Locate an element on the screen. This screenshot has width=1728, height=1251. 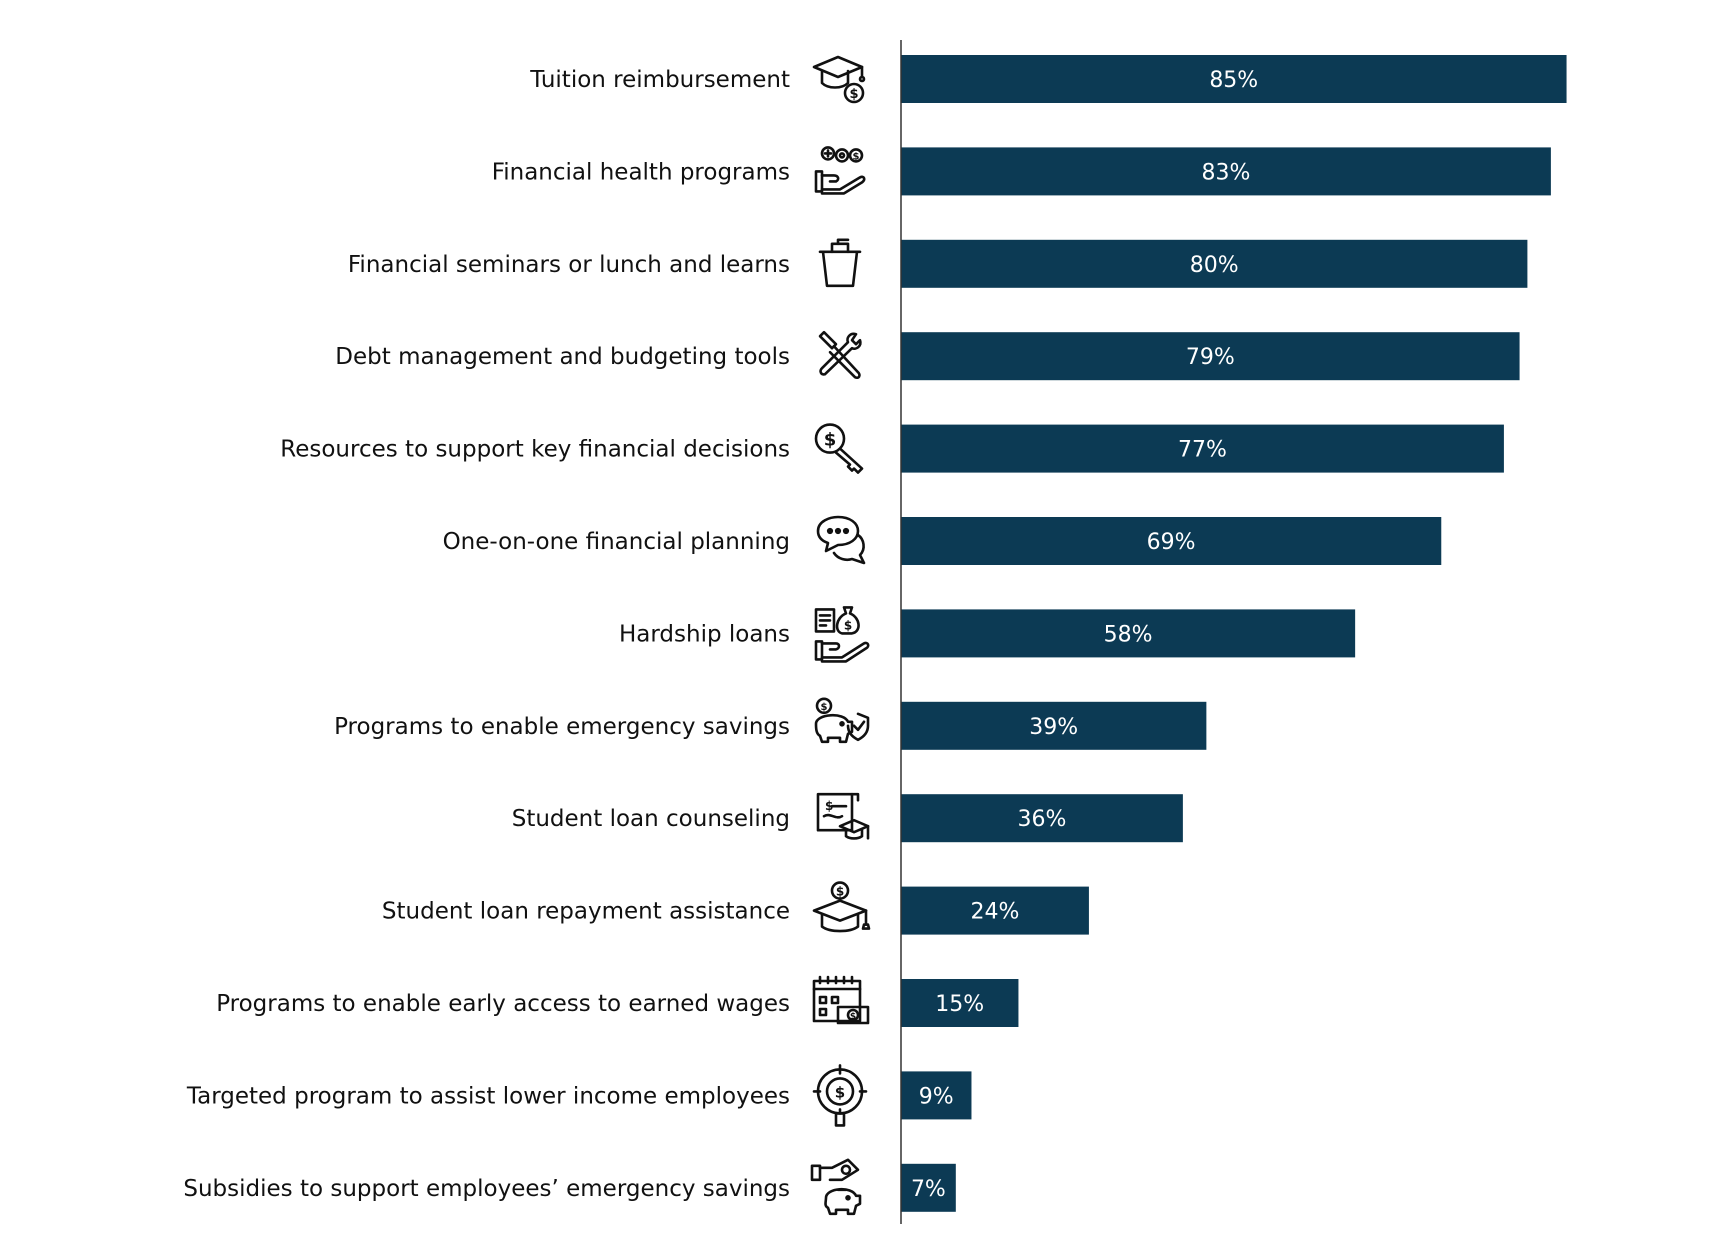
data-label: 36% is located at coordinates (1041, 819).